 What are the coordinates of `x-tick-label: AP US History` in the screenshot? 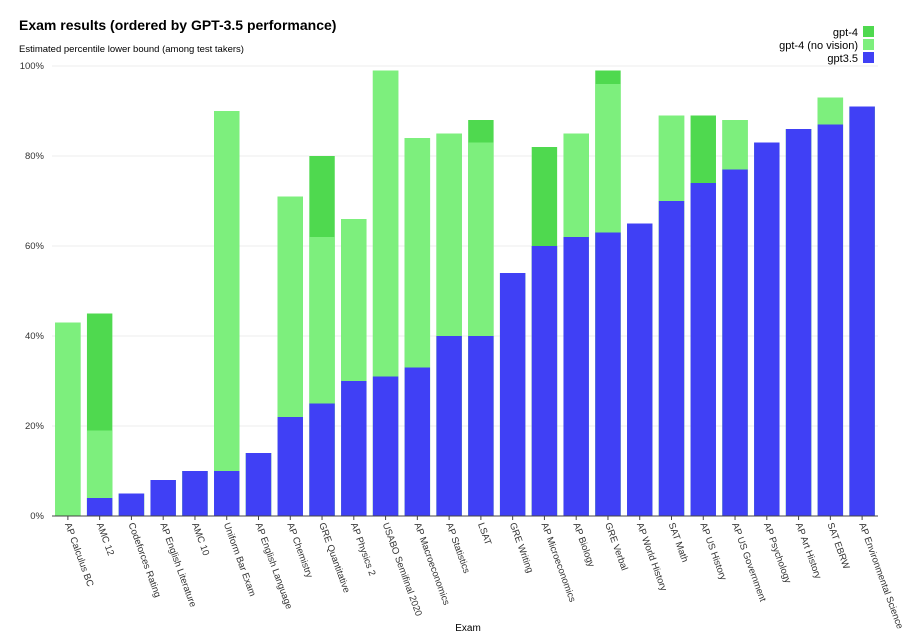 It's located at (712, 551).